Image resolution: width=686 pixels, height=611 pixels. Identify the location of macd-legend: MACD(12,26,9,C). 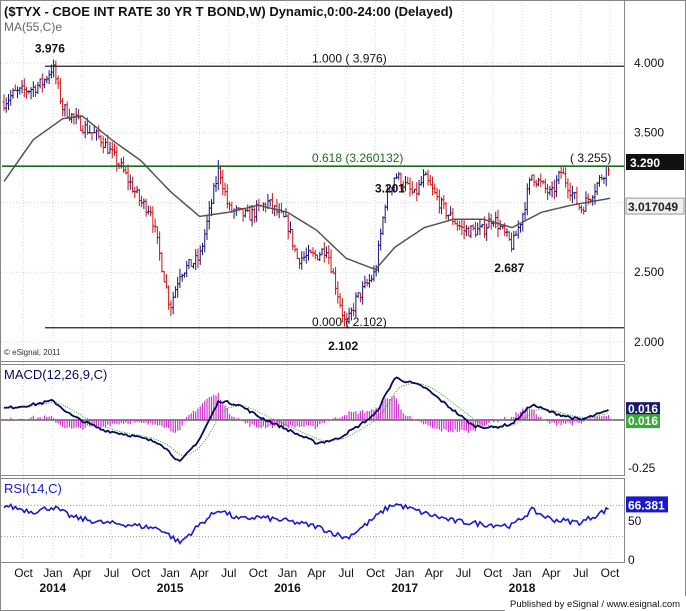
(55, 374).